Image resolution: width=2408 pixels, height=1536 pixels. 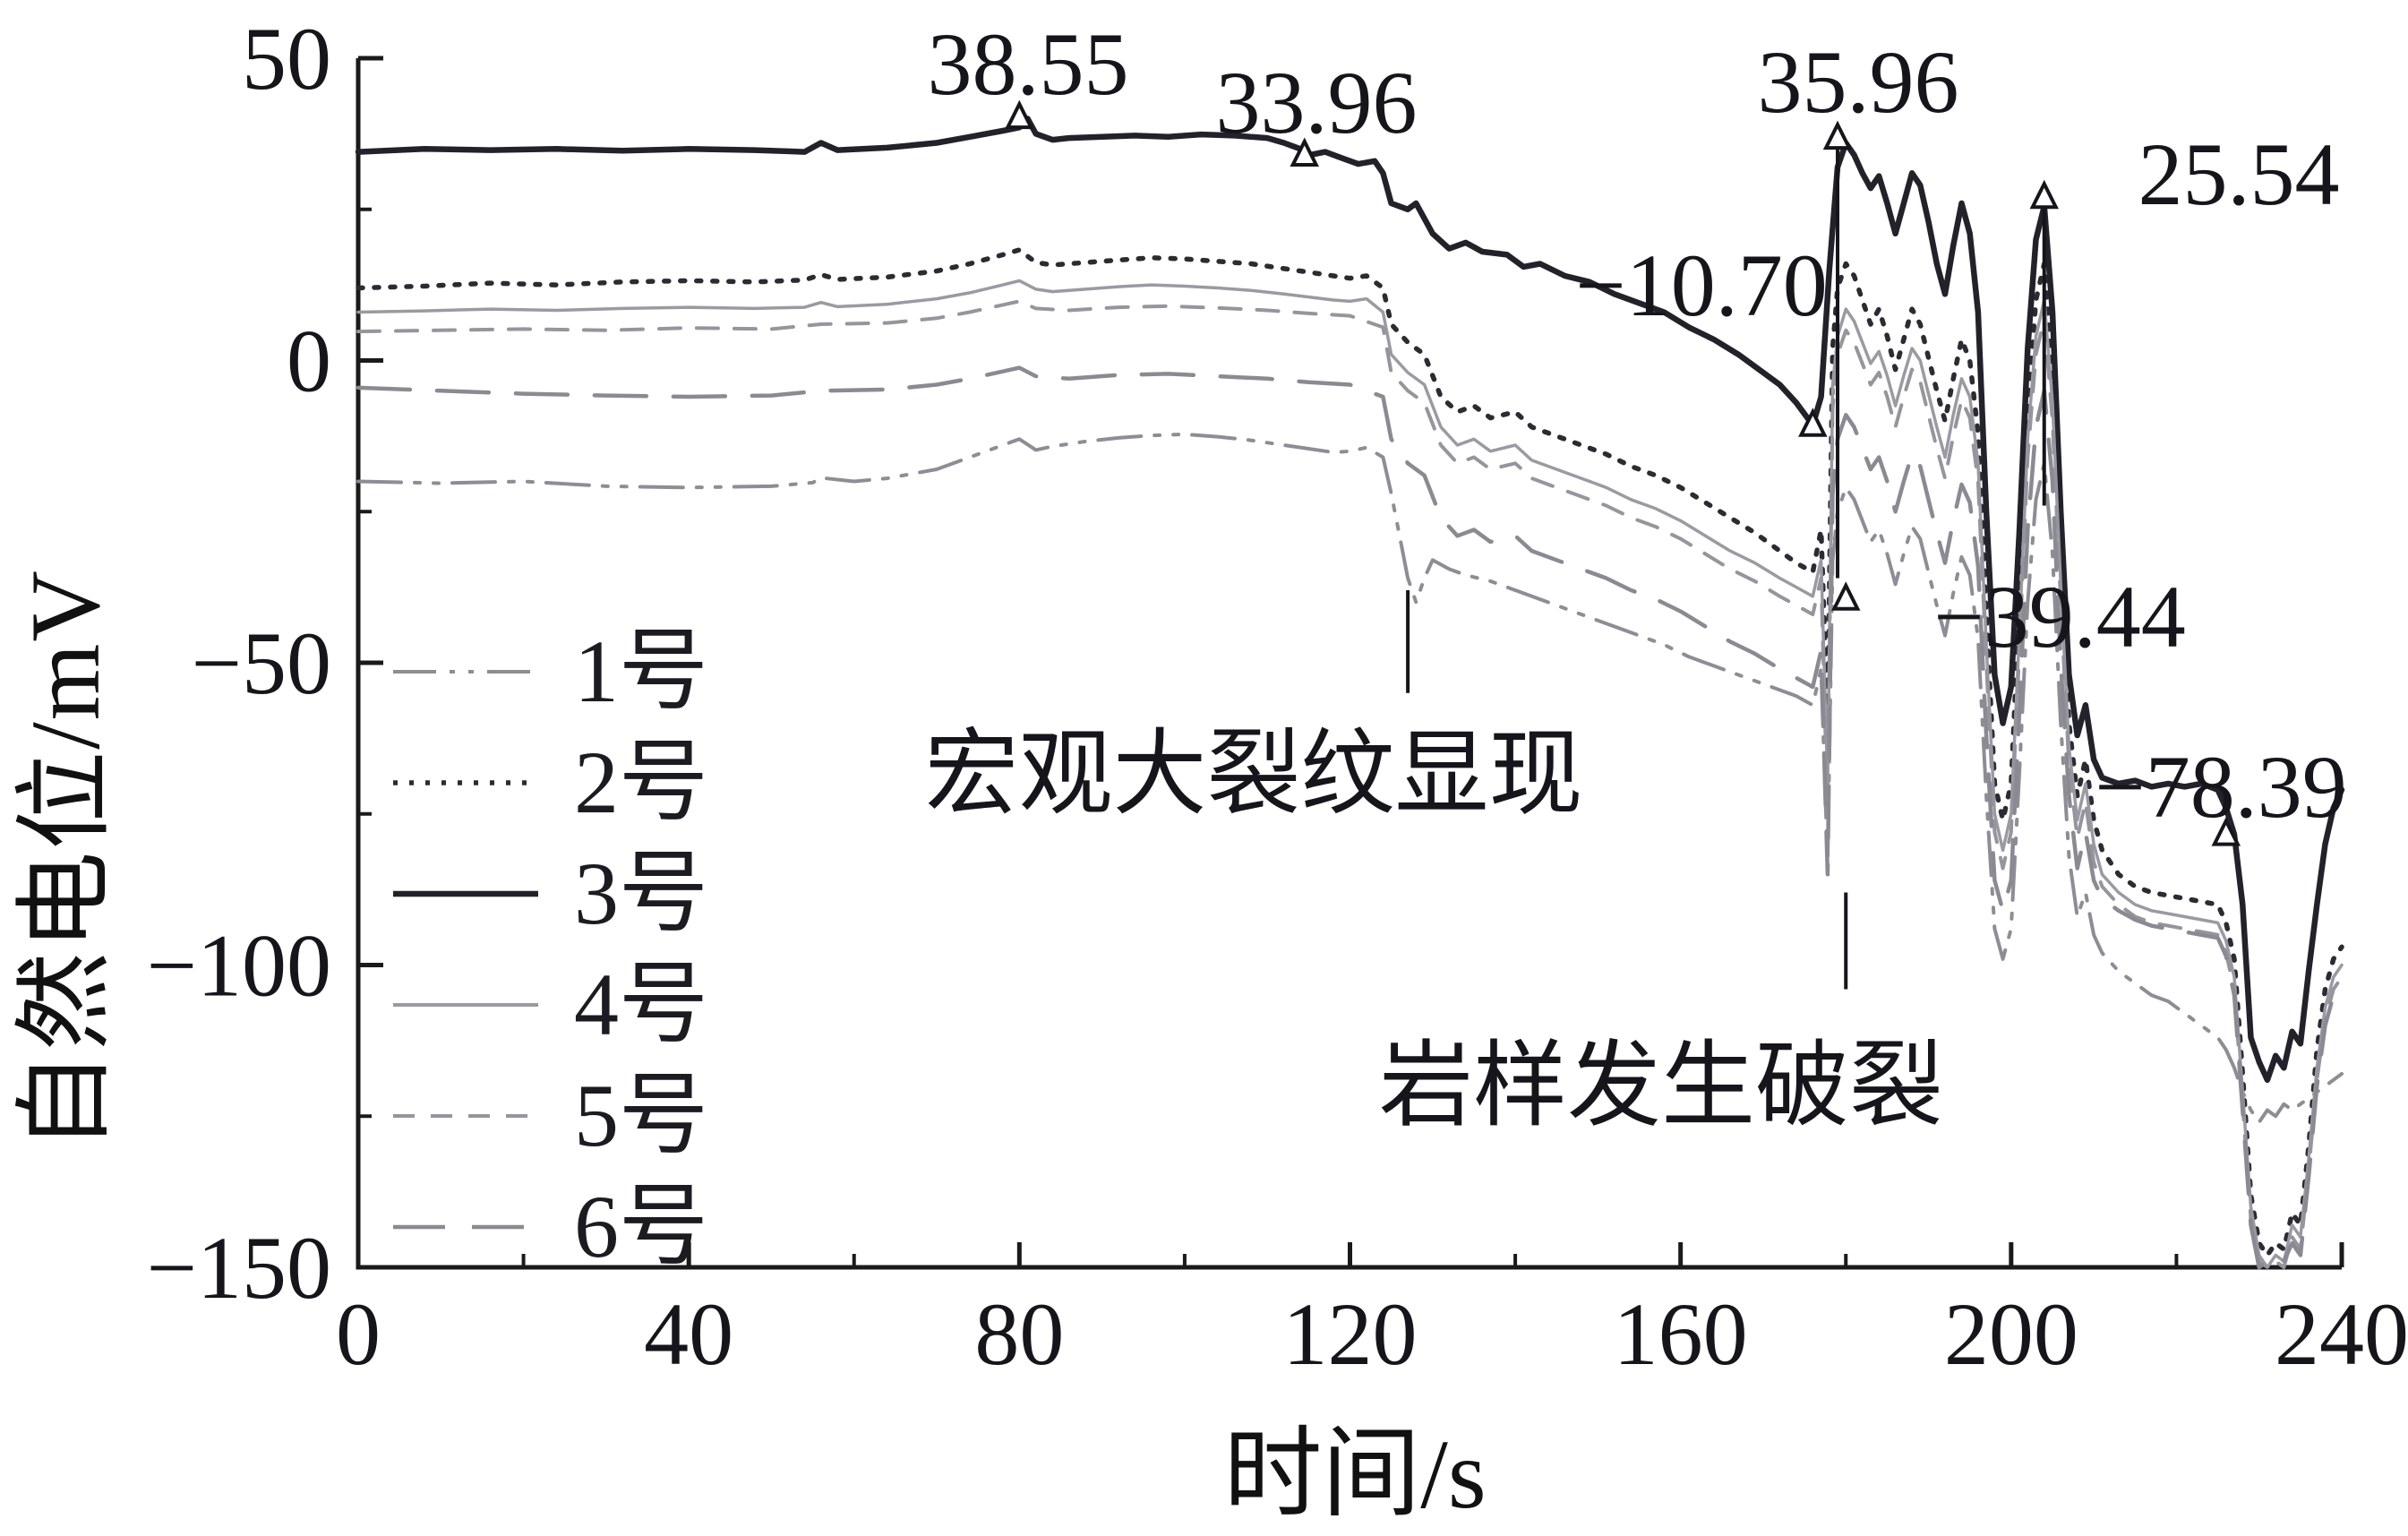 What do you see at coordinates (309, 361) in the screenshot?
I see `y-tick-label: 0` at bounding box center [309, 361].